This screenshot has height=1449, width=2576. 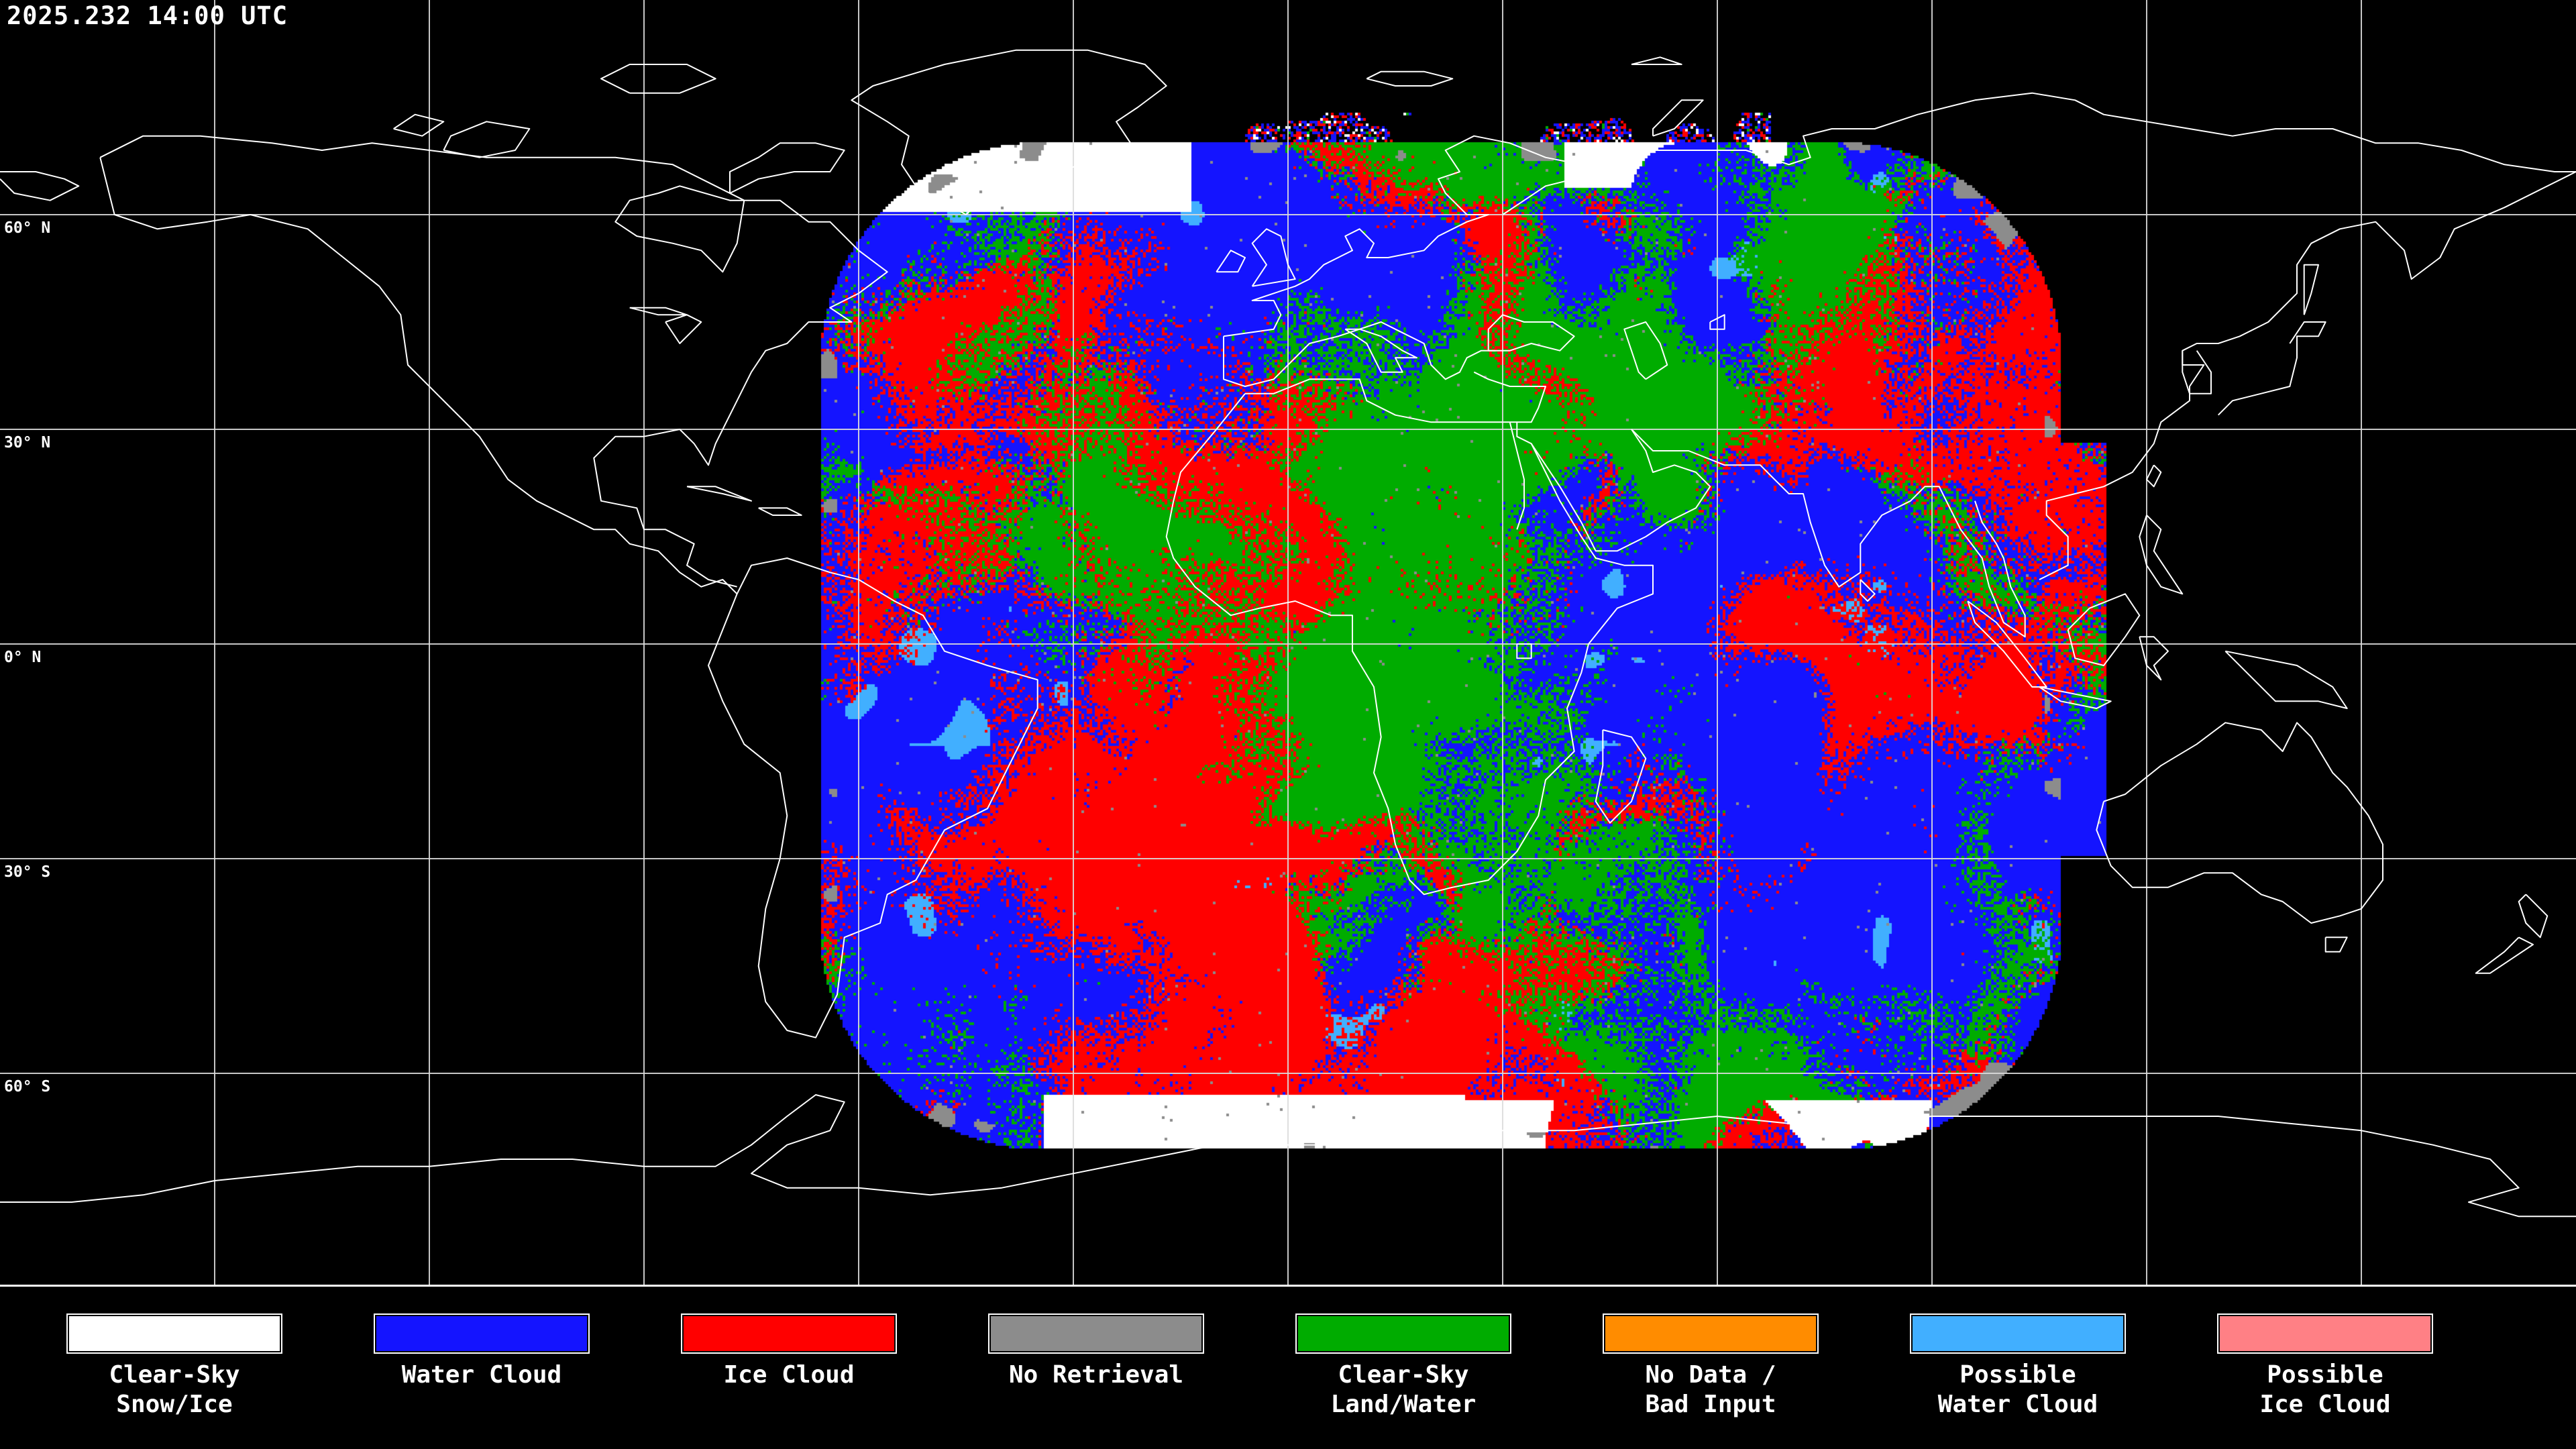 What do you see at coordinates (174, 1404) in the screenshot?
I see `legend-label-line2: Snow/Ice` at bounding box center [174, 1404].